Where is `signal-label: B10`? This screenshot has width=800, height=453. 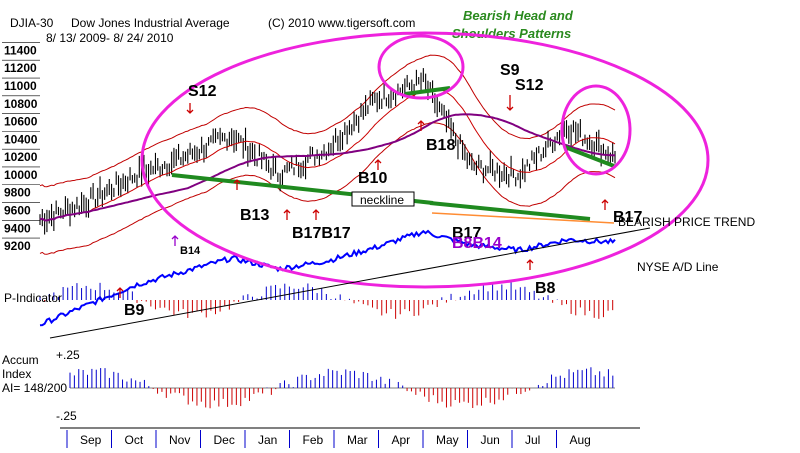
signal-label: B10 is located at coordinates (372, 178).